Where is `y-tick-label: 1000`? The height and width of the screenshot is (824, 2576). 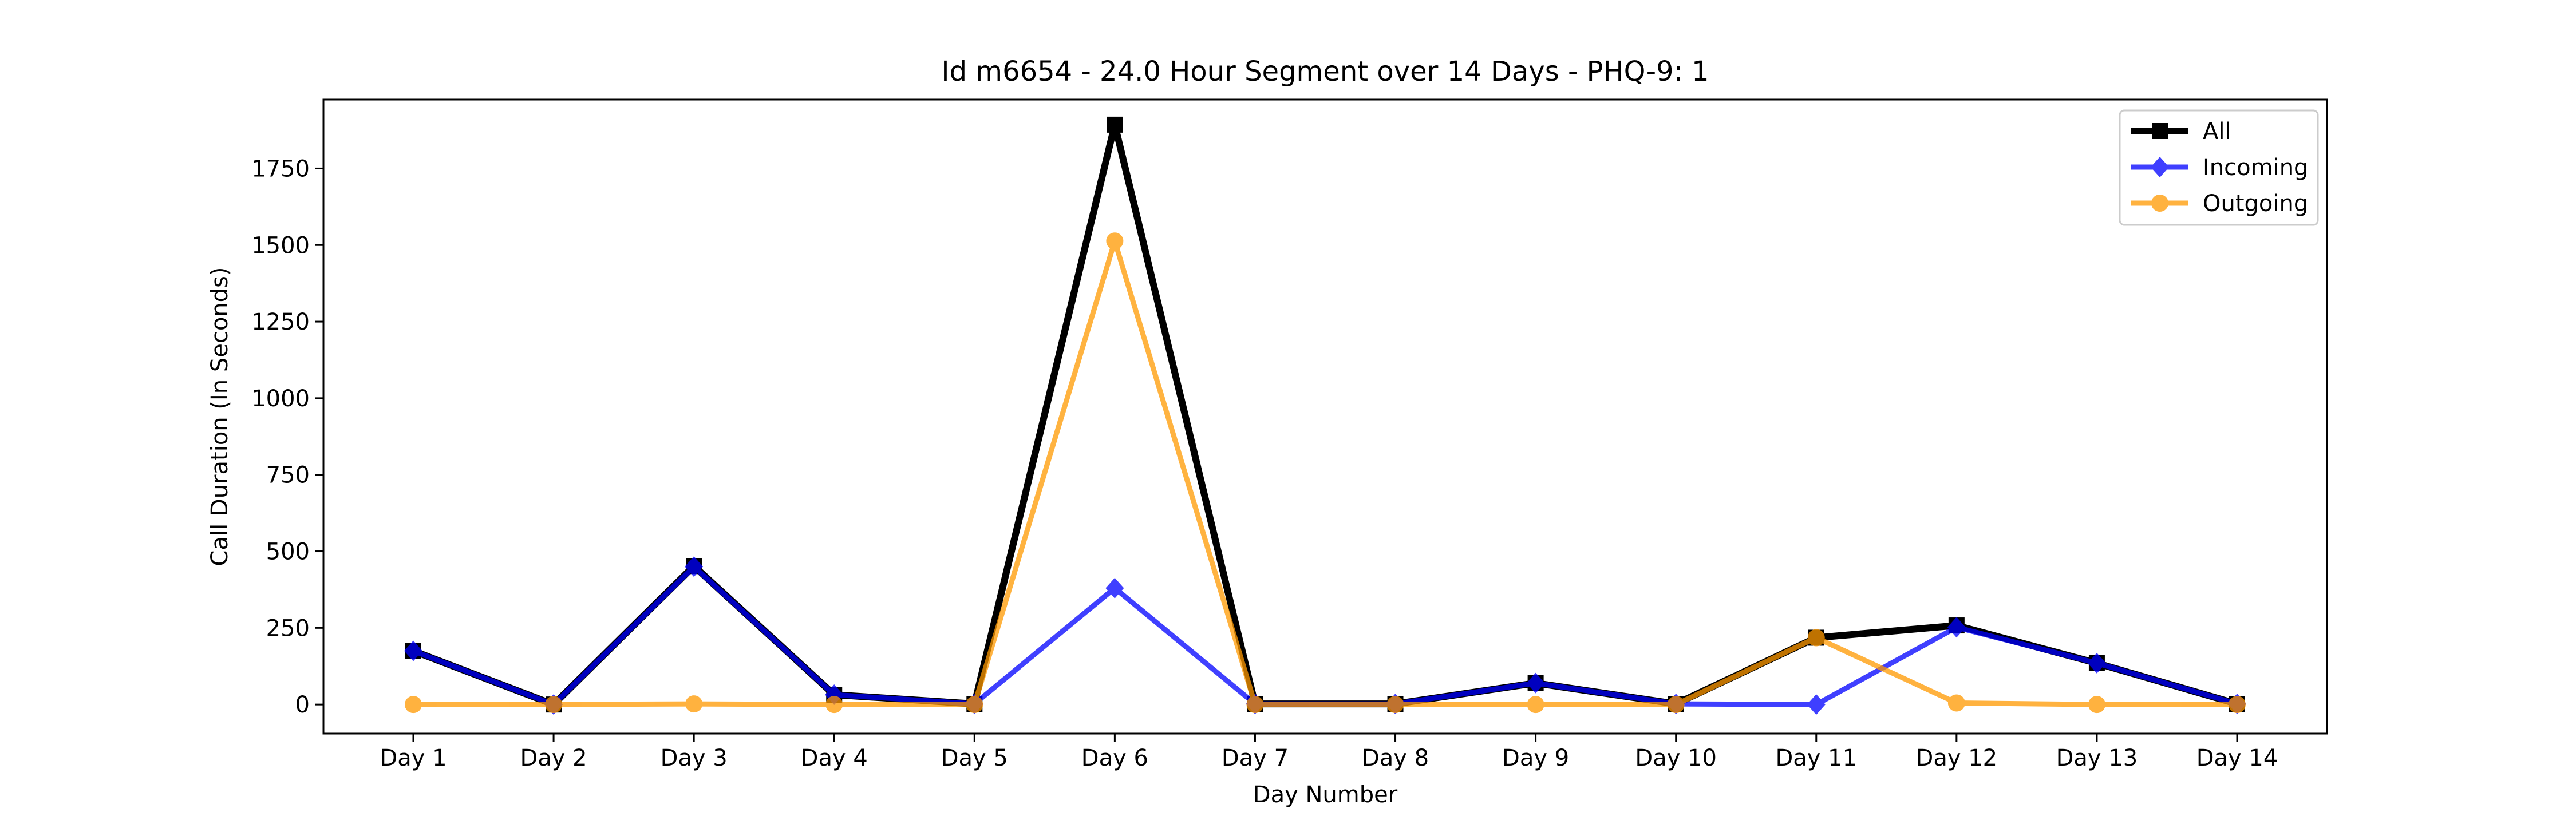
y-tick-label: 1000 is located at coordinates (280, 399).